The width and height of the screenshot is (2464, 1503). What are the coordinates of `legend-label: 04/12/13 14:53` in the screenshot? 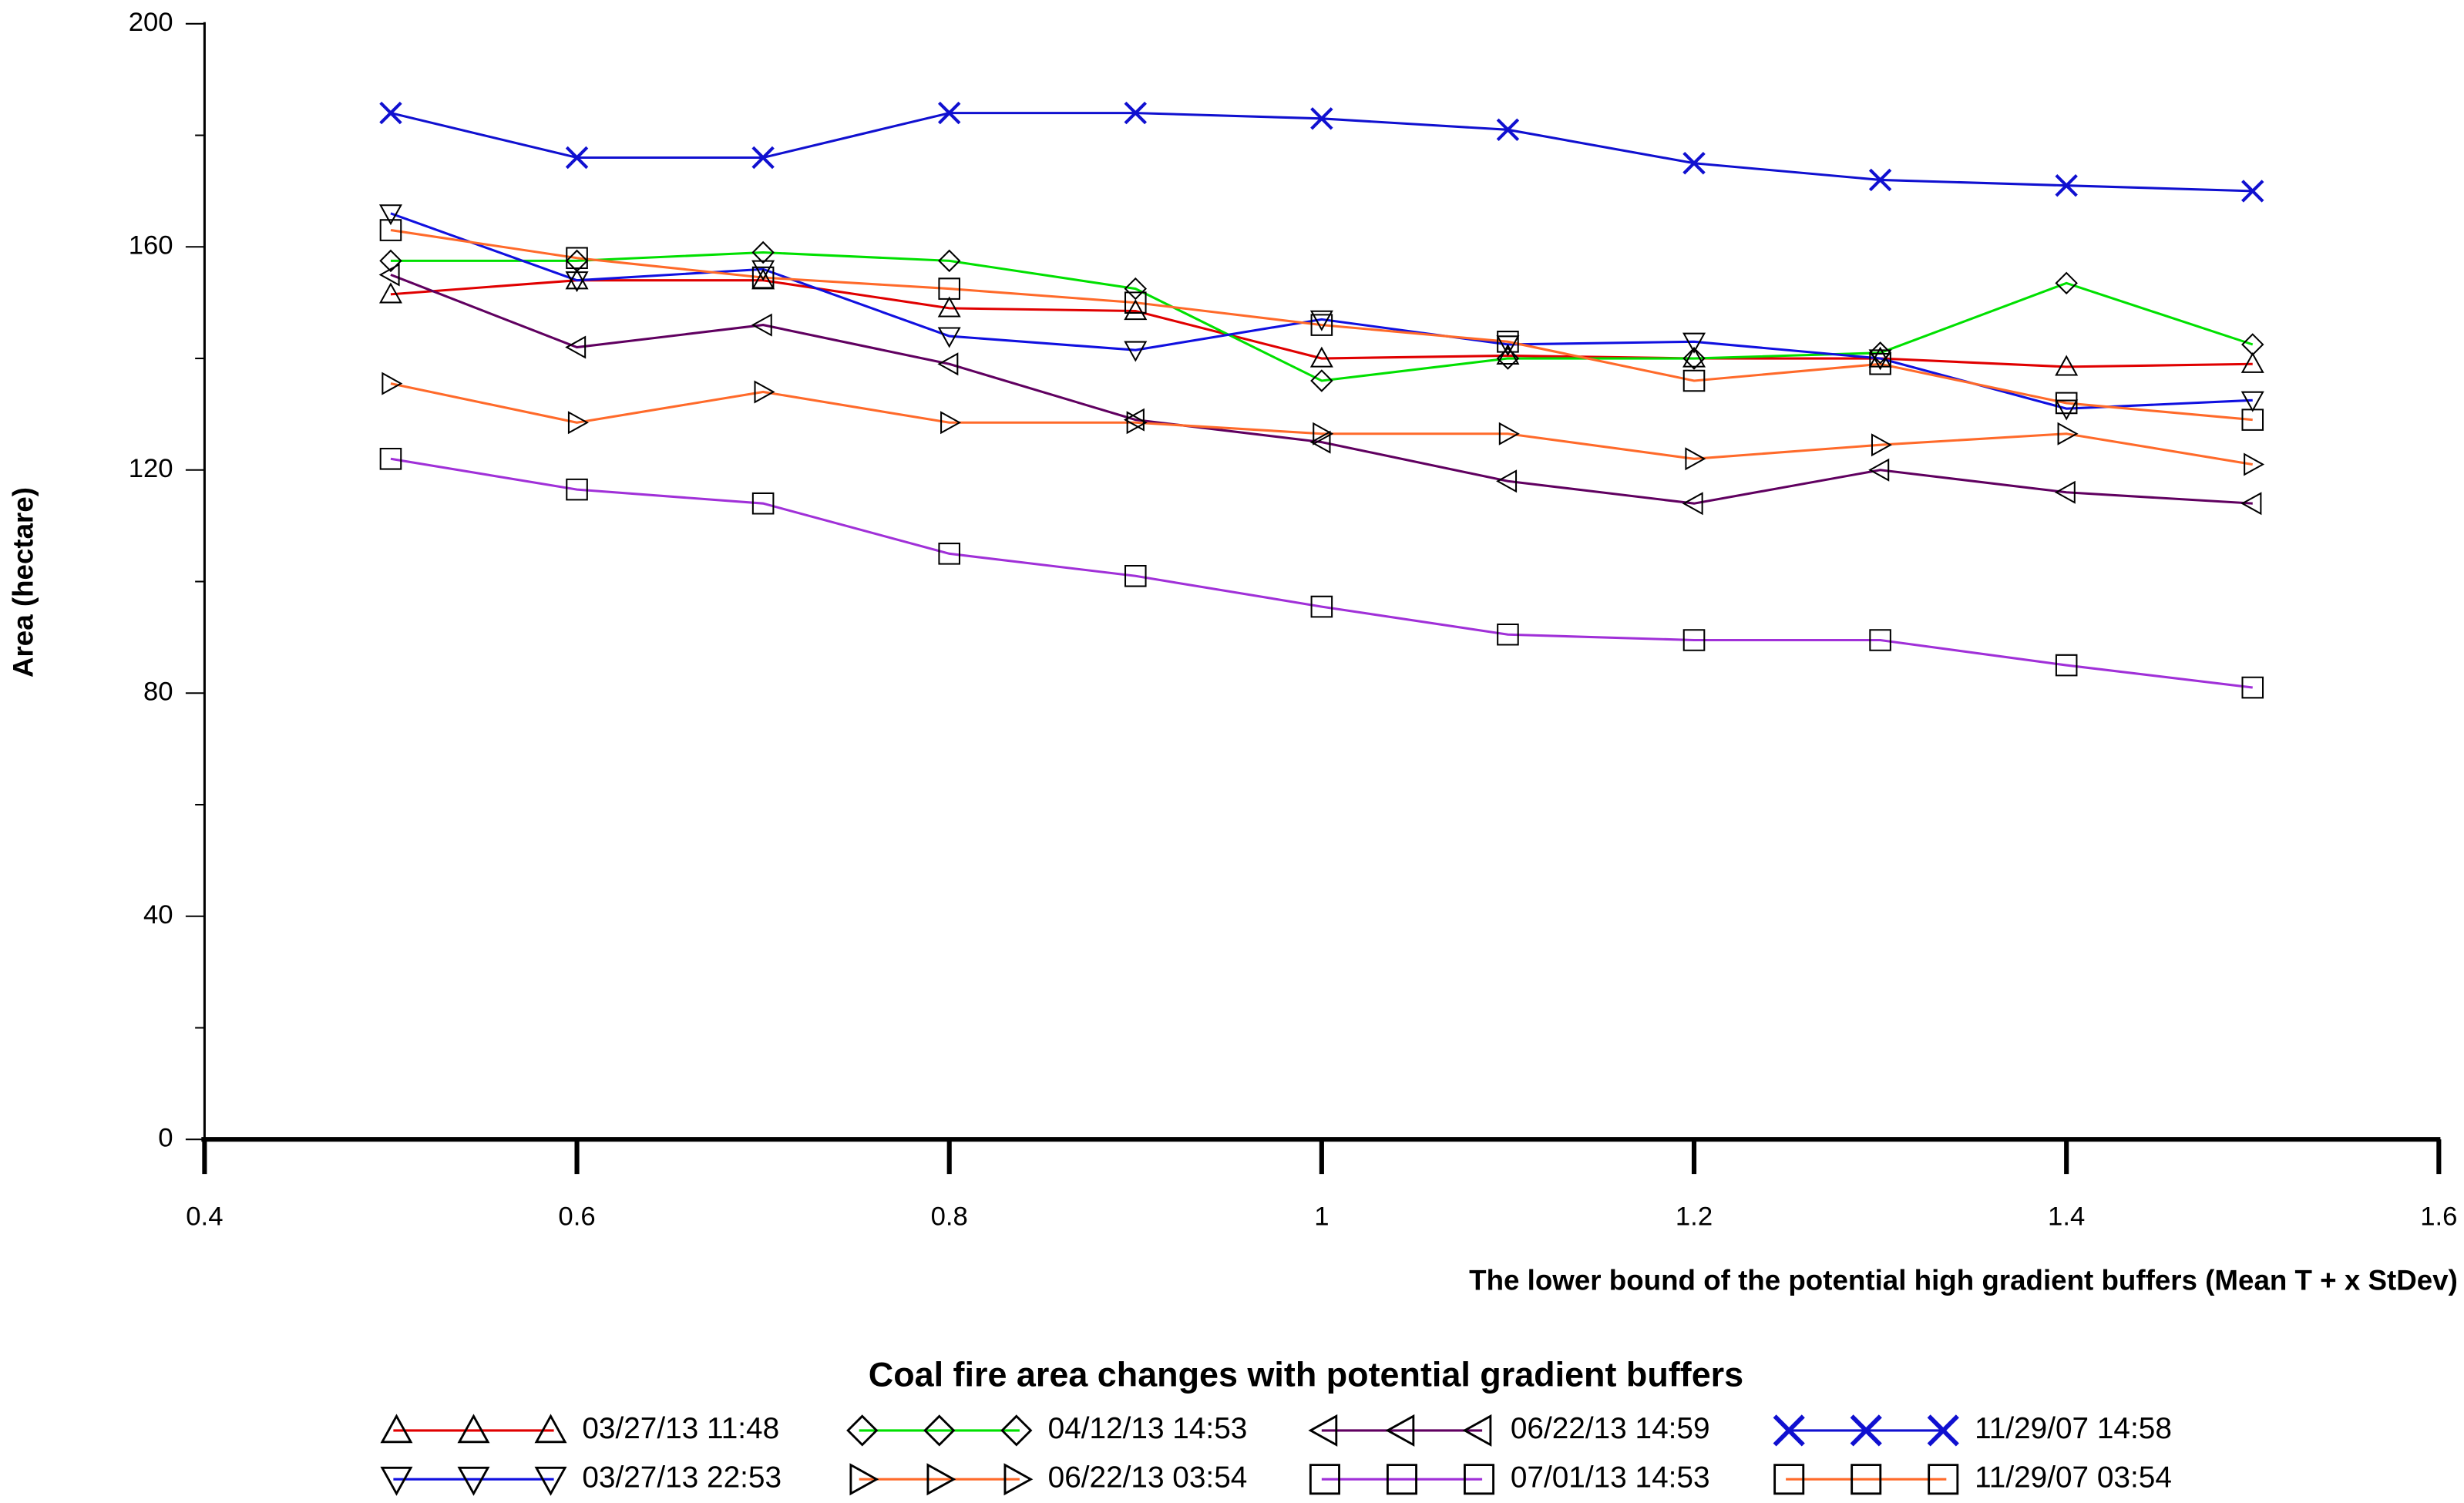 It's located at (1148, 1428).